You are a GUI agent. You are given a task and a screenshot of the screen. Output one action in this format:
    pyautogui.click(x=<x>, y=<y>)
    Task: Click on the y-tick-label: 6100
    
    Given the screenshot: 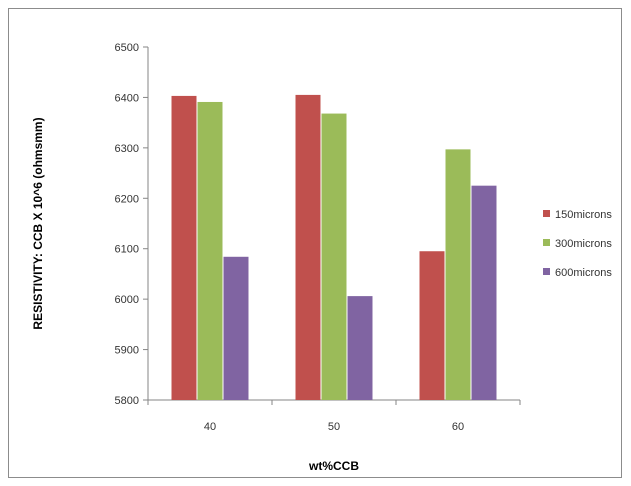 What is the action you would take?
    pyautogui.click(x=127, y=250)
    